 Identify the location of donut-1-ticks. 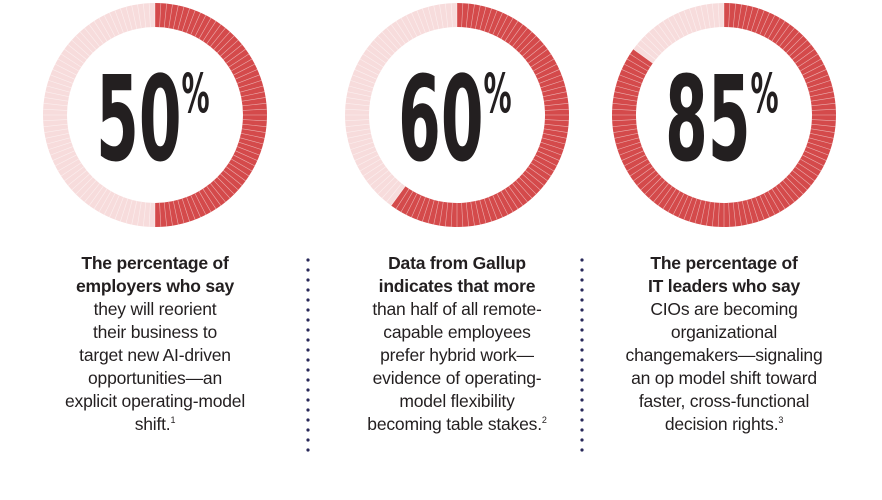
(155, 115).